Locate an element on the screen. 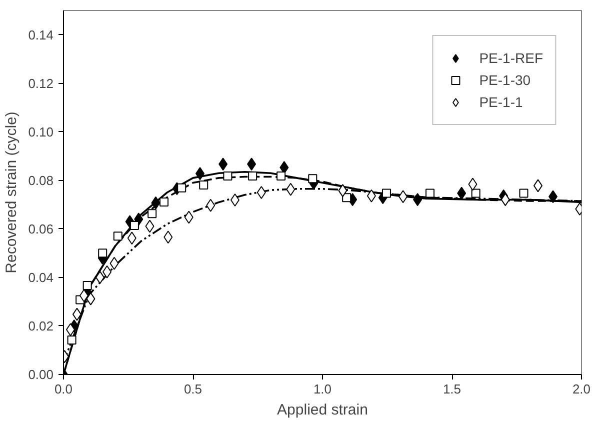 The height and width of the screenshot is (421, 596). y-tick-label: 0.10 is located at coordinates (41, 132).